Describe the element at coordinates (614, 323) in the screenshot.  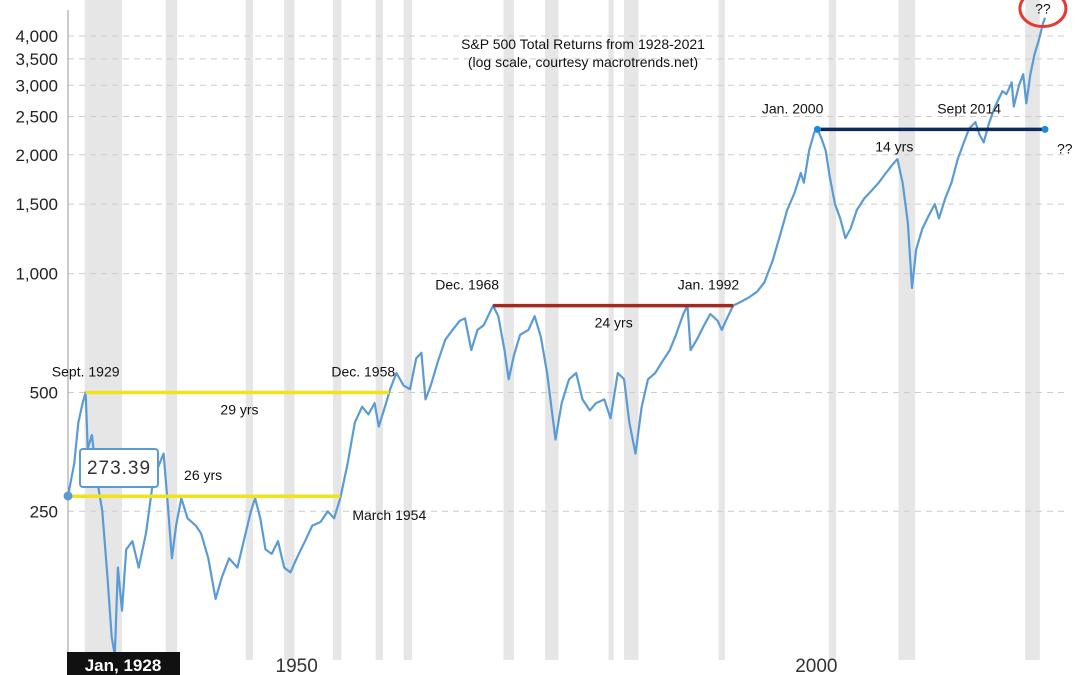
I see `annotation-label: 24 yrs` at that location.